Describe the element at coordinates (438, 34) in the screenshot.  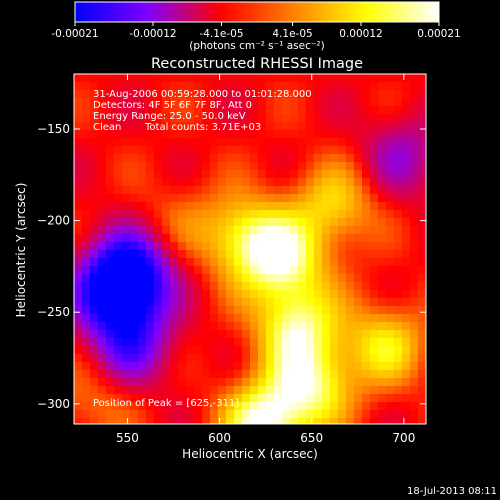
I see `colorbar-tick-label: 0.00021` at that location.